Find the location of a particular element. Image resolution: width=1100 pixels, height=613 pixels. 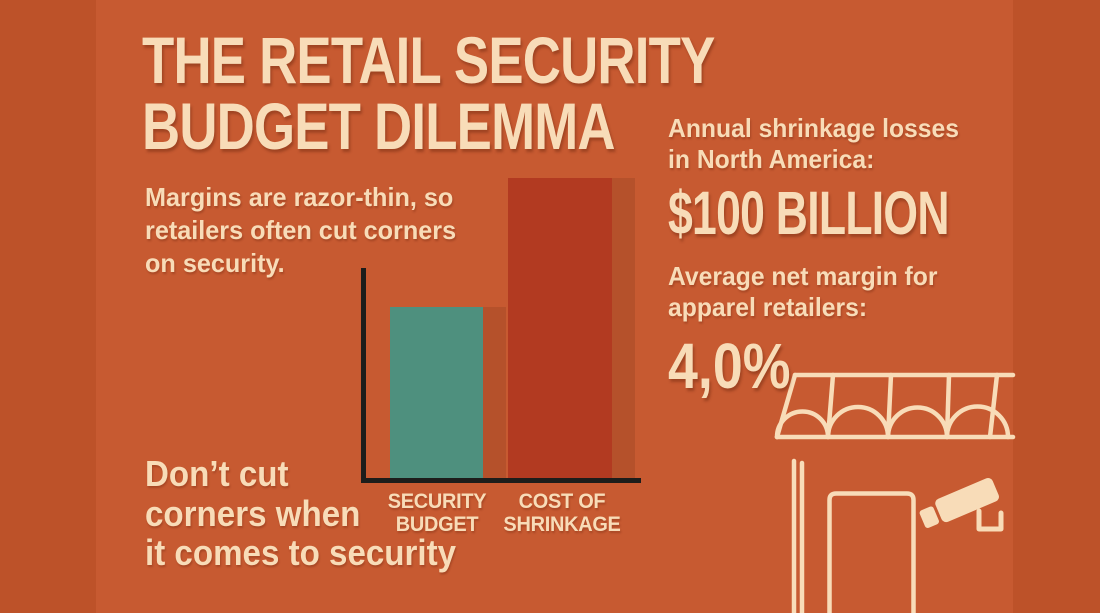

bar-label-line: SHRINKAGE is located at coordinates (562, 524).